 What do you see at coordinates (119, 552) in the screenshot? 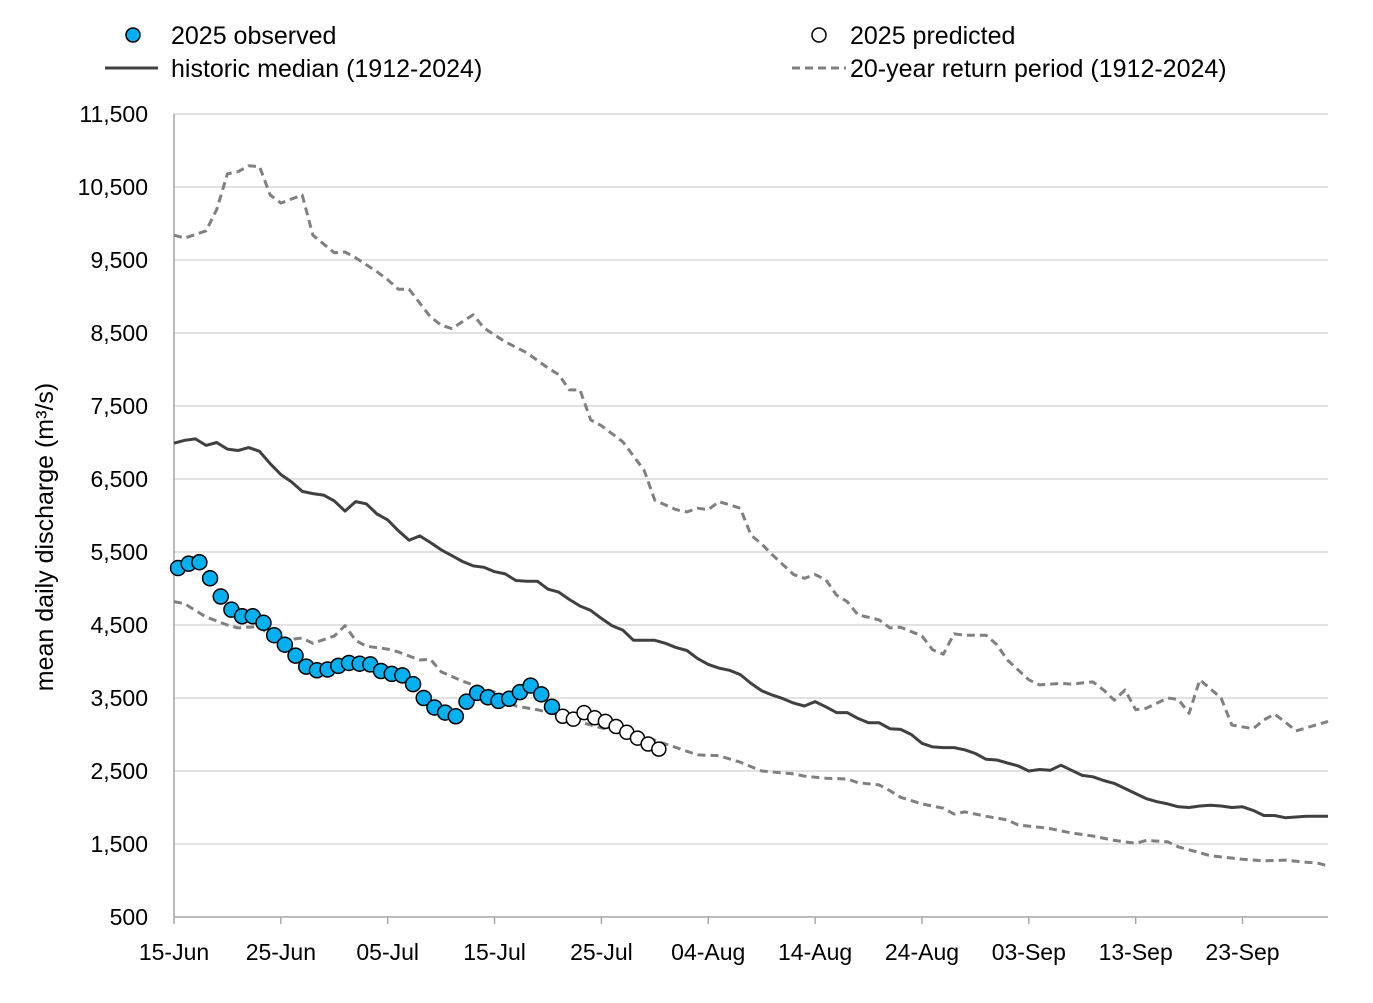
I see `y-tick-label: 5,500` at bounding box center [119, 552].